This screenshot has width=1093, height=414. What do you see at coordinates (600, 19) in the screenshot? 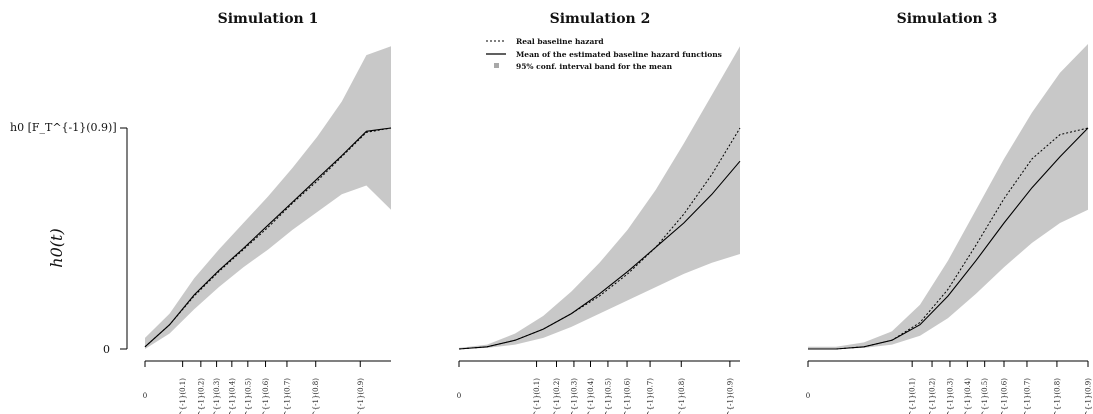
I see `panel-title: Simulation 2` at bounding box center [600, 19].